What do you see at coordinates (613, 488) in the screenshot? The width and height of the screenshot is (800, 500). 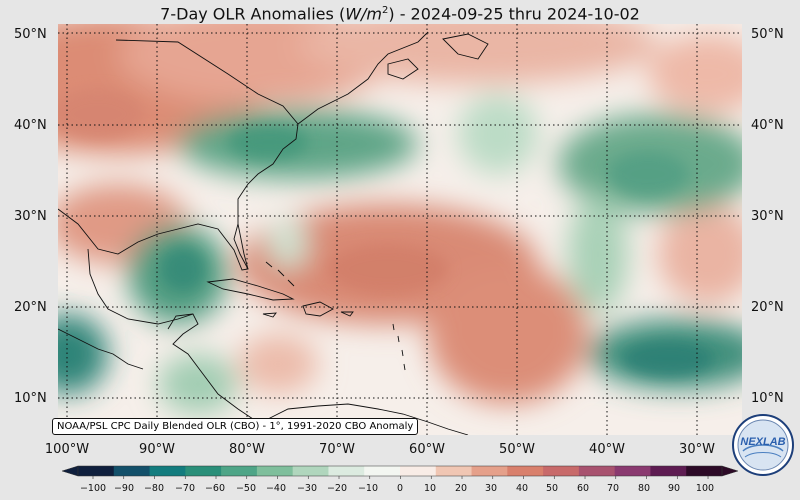 I see `colorbar-tick-70: 70` at bounding box center [613, 488].